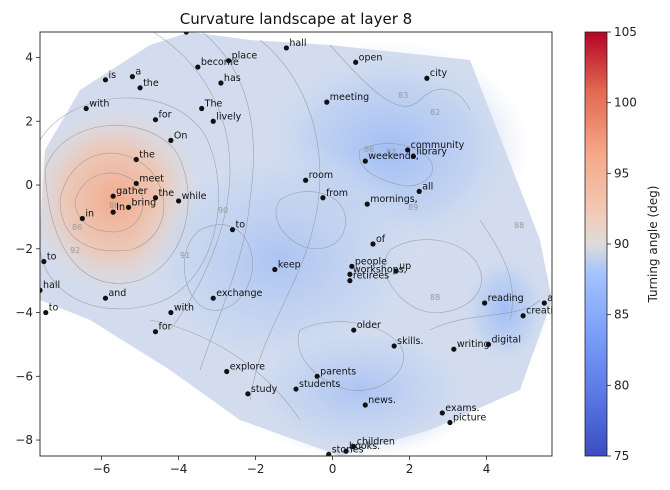  What do you see at coordinates (319, 384) in the screenshot?
I see `point-label: students` at bounding box center [319, 384].